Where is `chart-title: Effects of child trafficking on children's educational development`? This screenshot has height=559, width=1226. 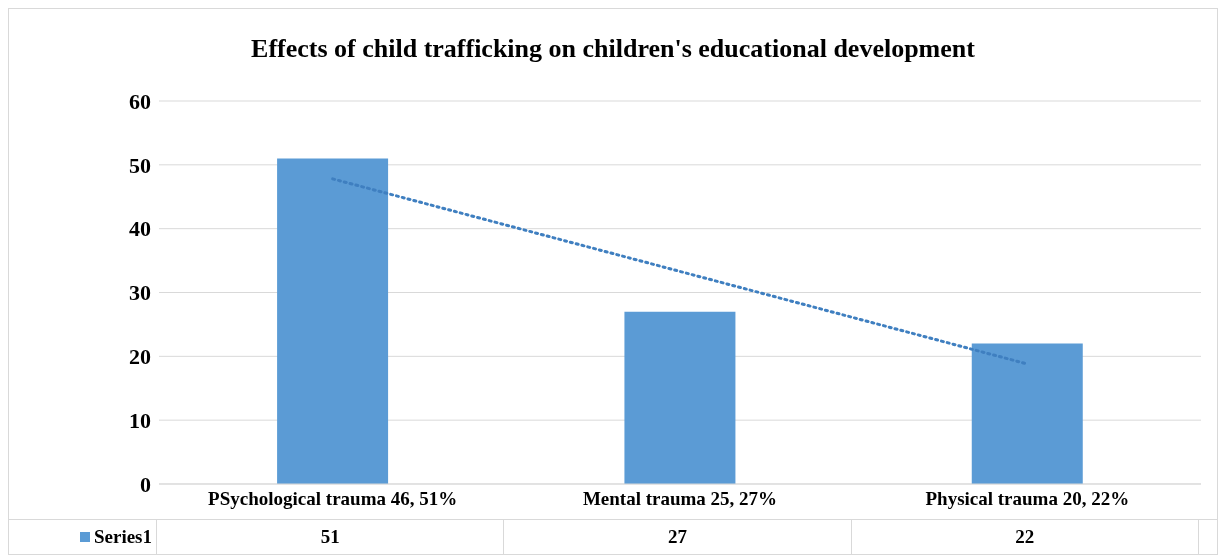
chart-title: Effects of child trafficking on children's educational development is located at coordinates (613, 49).